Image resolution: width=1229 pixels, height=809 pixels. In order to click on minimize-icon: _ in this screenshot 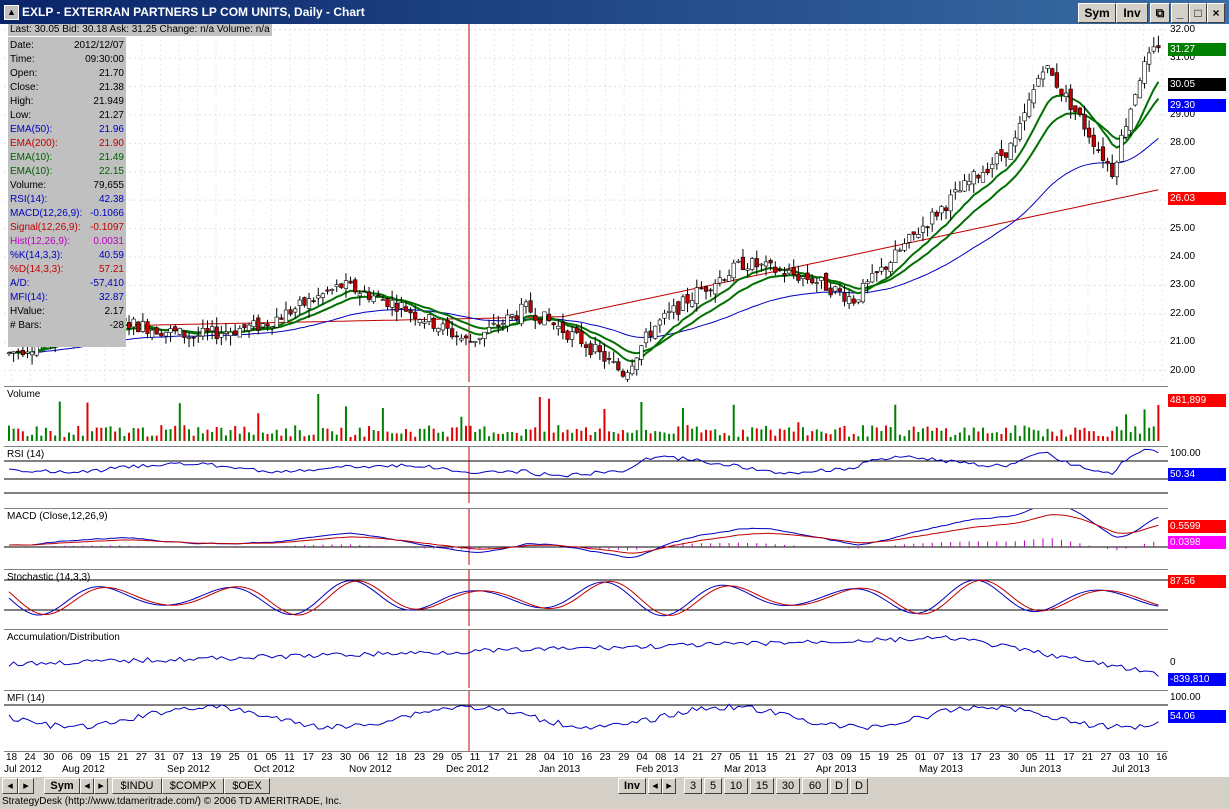, I will do `click(1180, 13)`.